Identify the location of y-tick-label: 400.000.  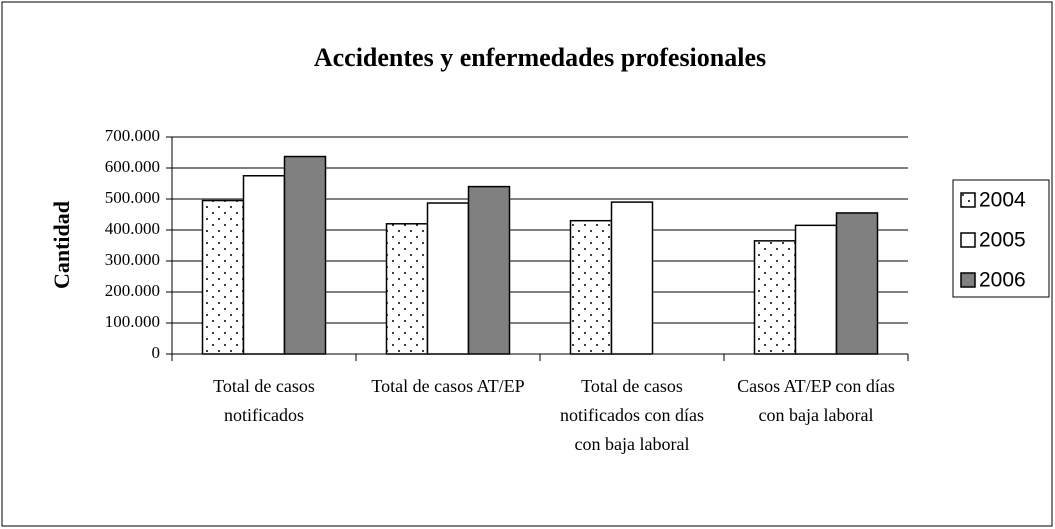
(132, 228).